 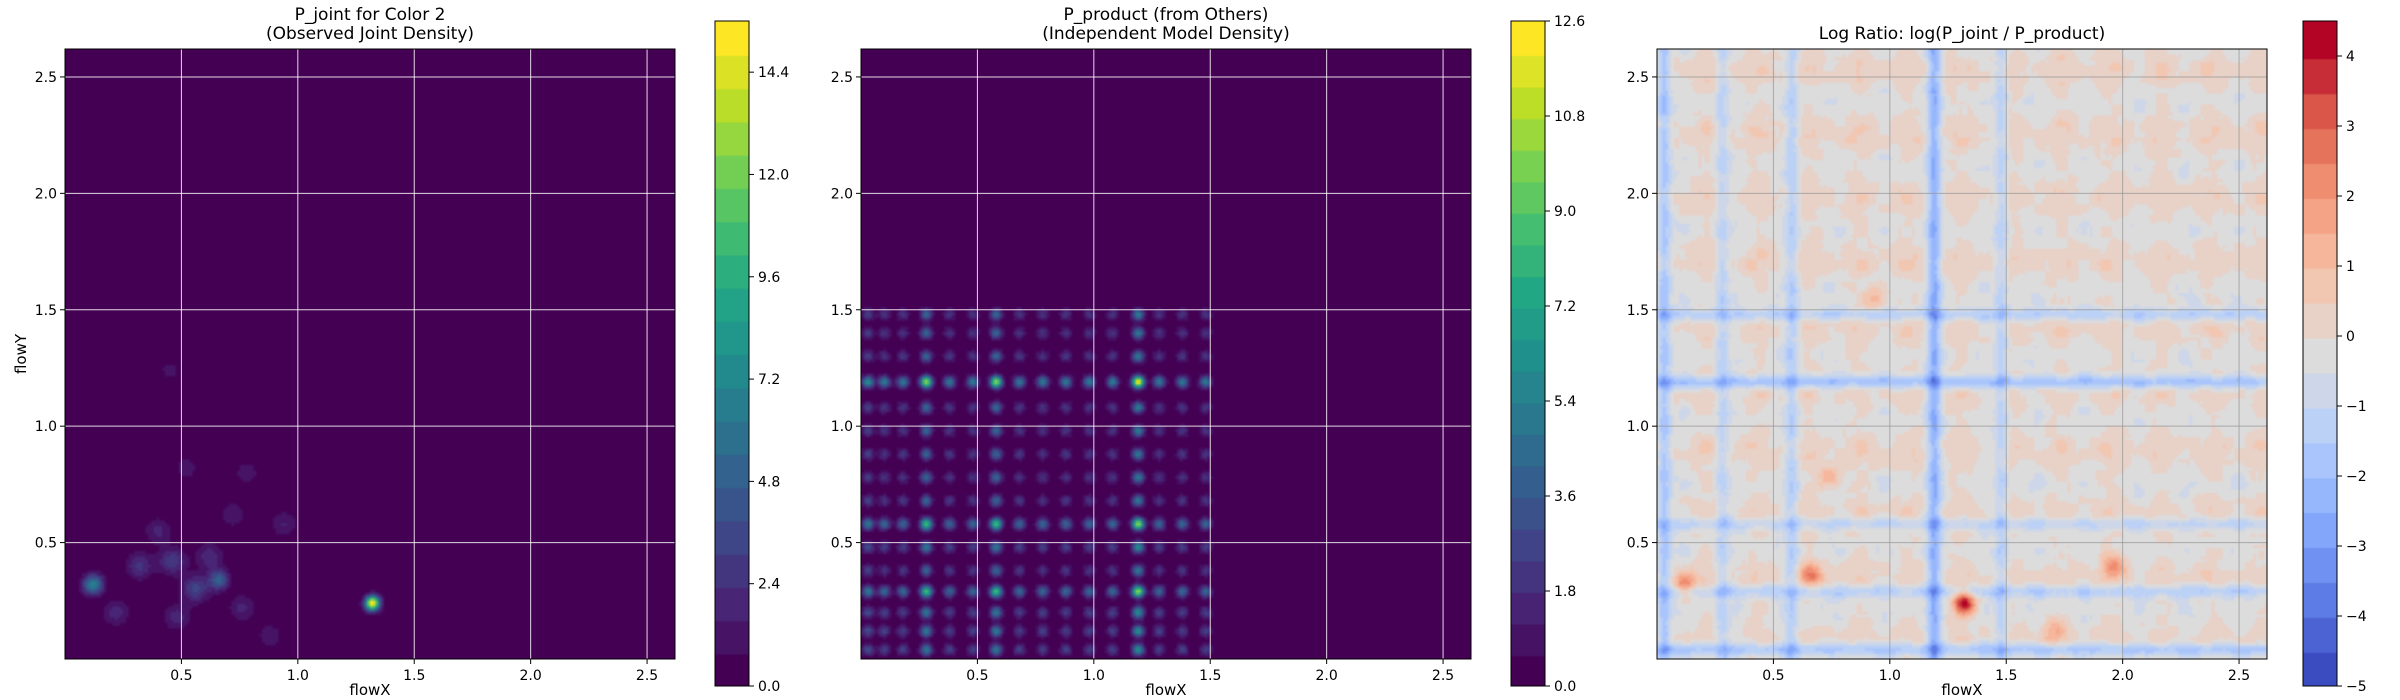 What do you see at coordinates (773, 73) in the screenshot?
I see `colorbar-tick-label: 14.4` at bounding box center [773, 73].